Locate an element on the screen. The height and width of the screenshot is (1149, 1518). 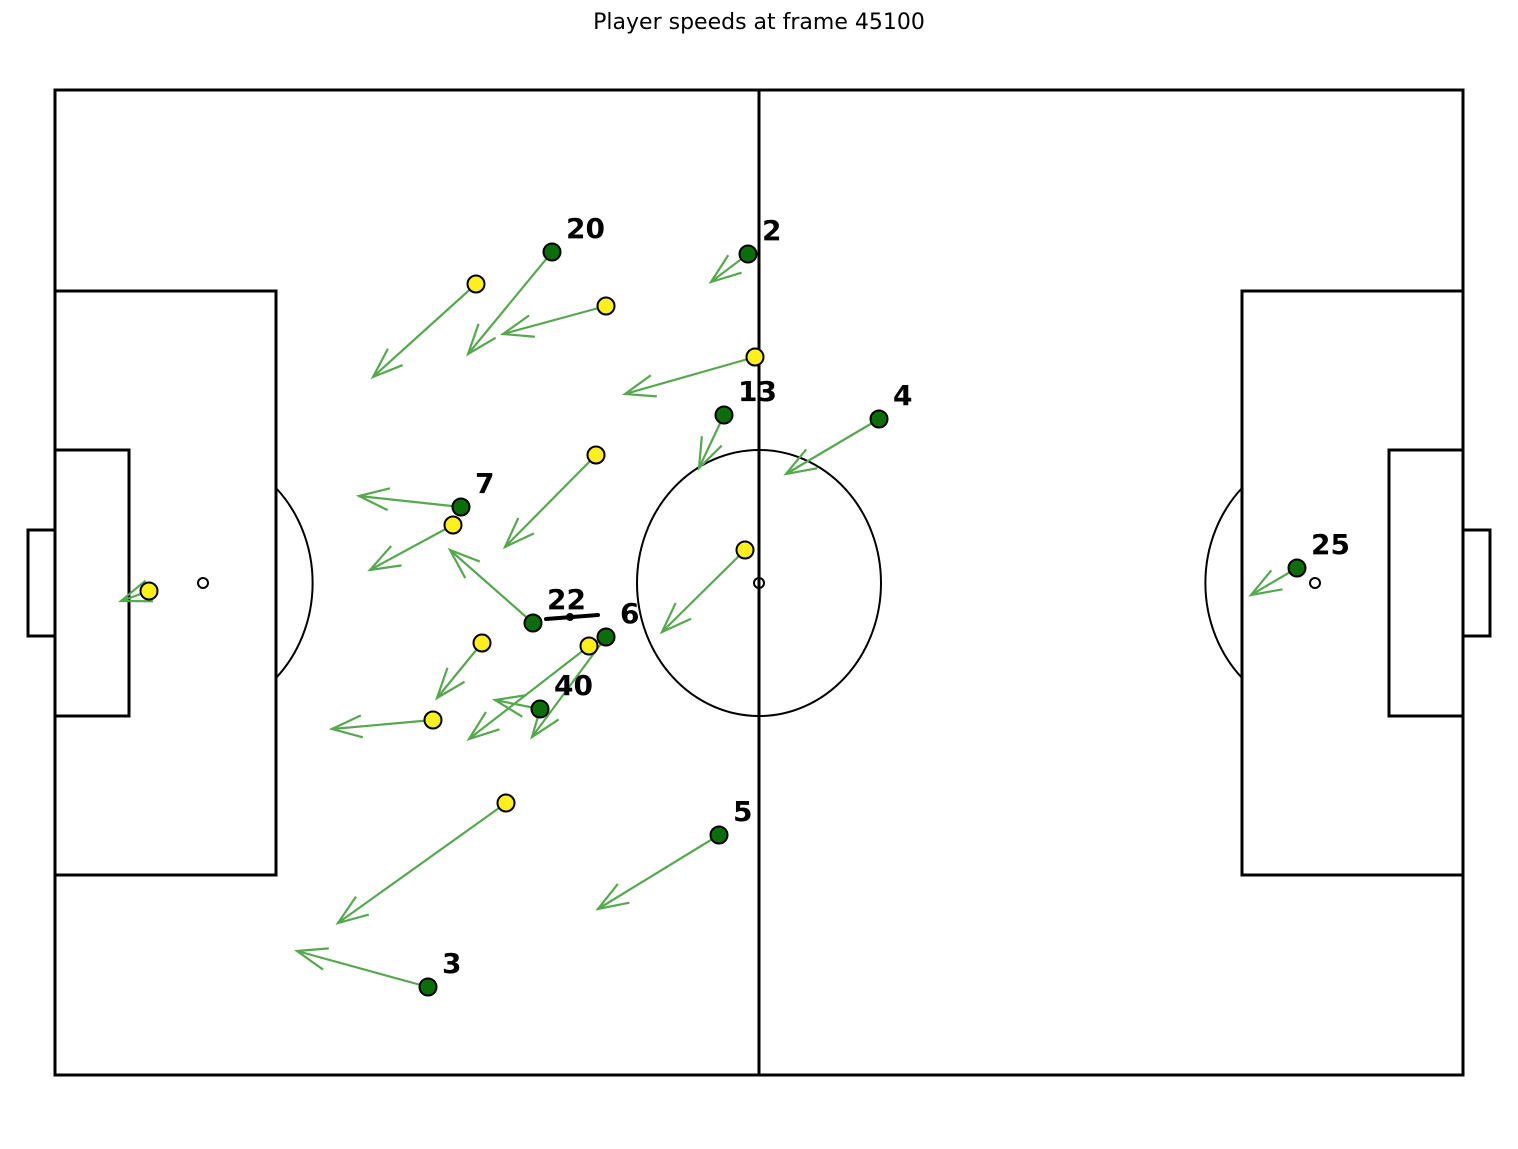
center-circle is located at coordinates (759, 583).